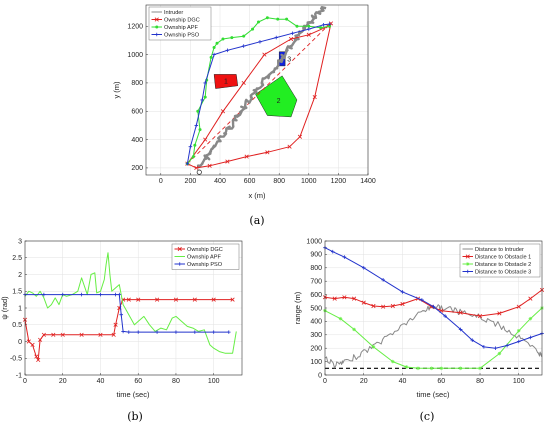 The height and width of the screenshot is (427, 550). Describe the element at coordinates (257, 195) in the screenshot. I see `chart-a-x-label: x (m)` at that location.